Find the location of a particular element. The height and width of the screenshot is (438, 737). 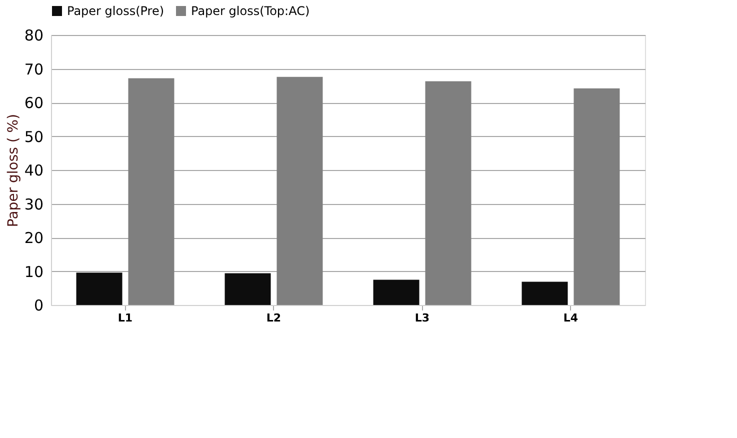

x-tick-label: L4 is located at coordinates (570, 318).